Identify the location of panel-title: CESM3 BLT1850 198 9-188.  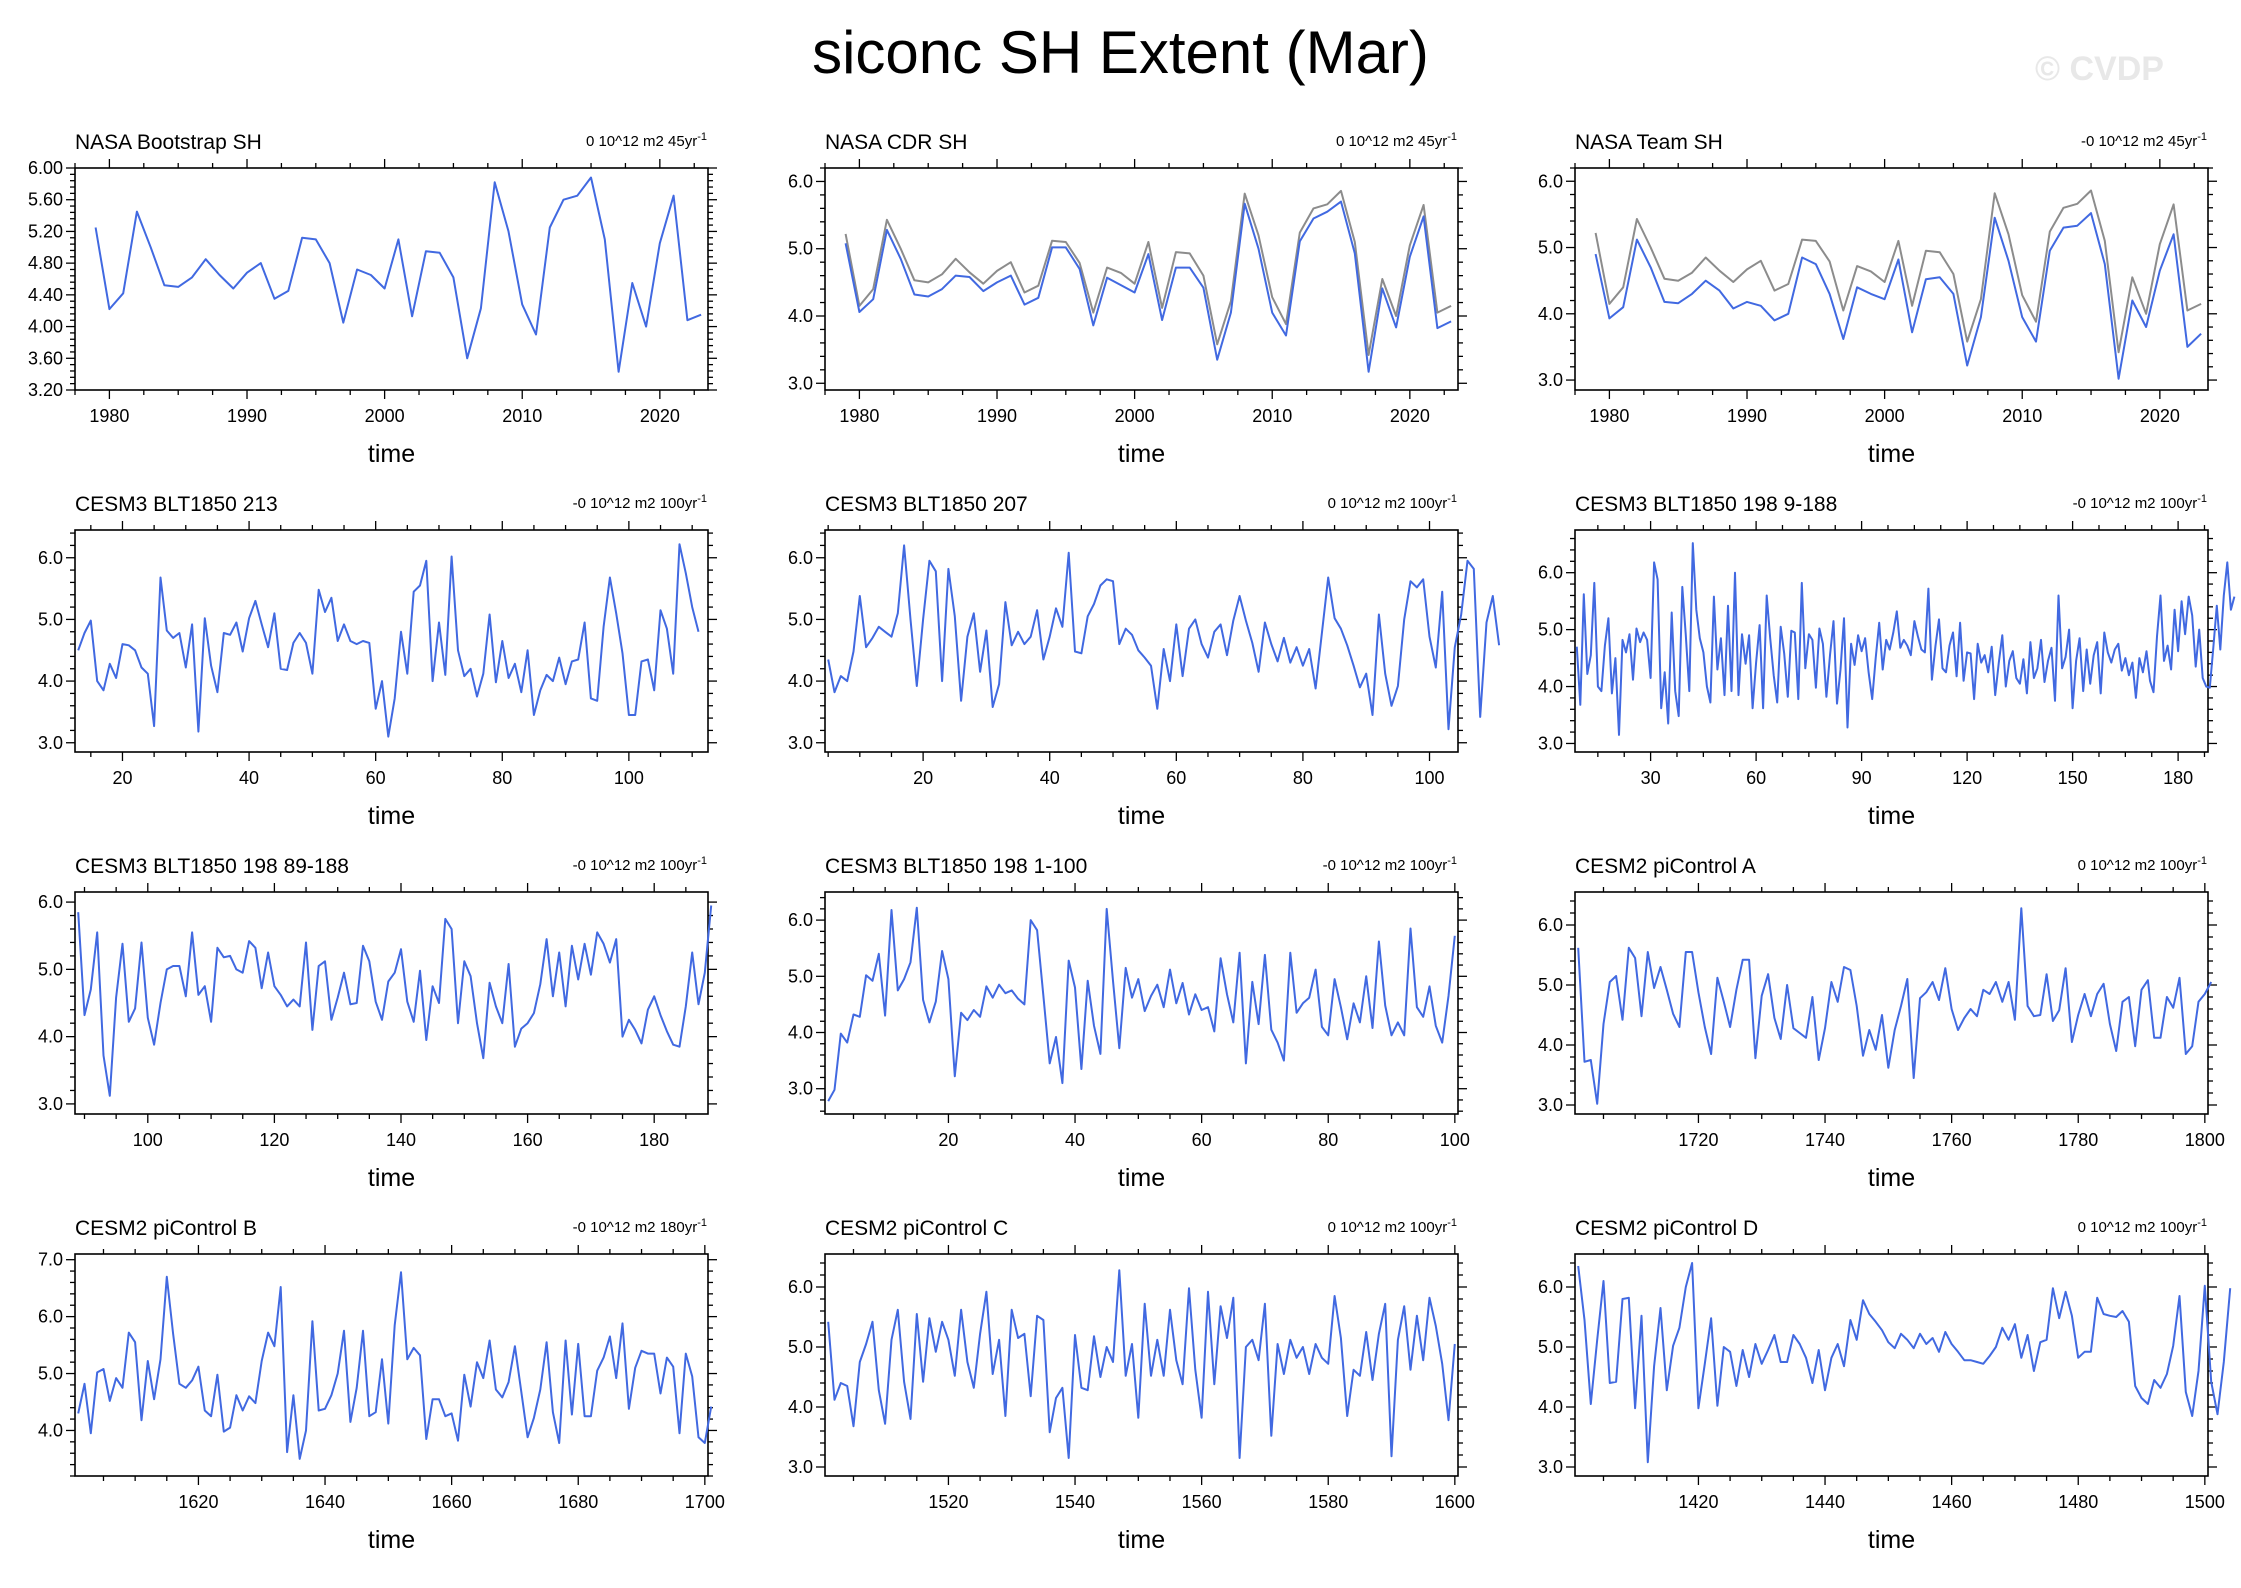
(1706, 504).